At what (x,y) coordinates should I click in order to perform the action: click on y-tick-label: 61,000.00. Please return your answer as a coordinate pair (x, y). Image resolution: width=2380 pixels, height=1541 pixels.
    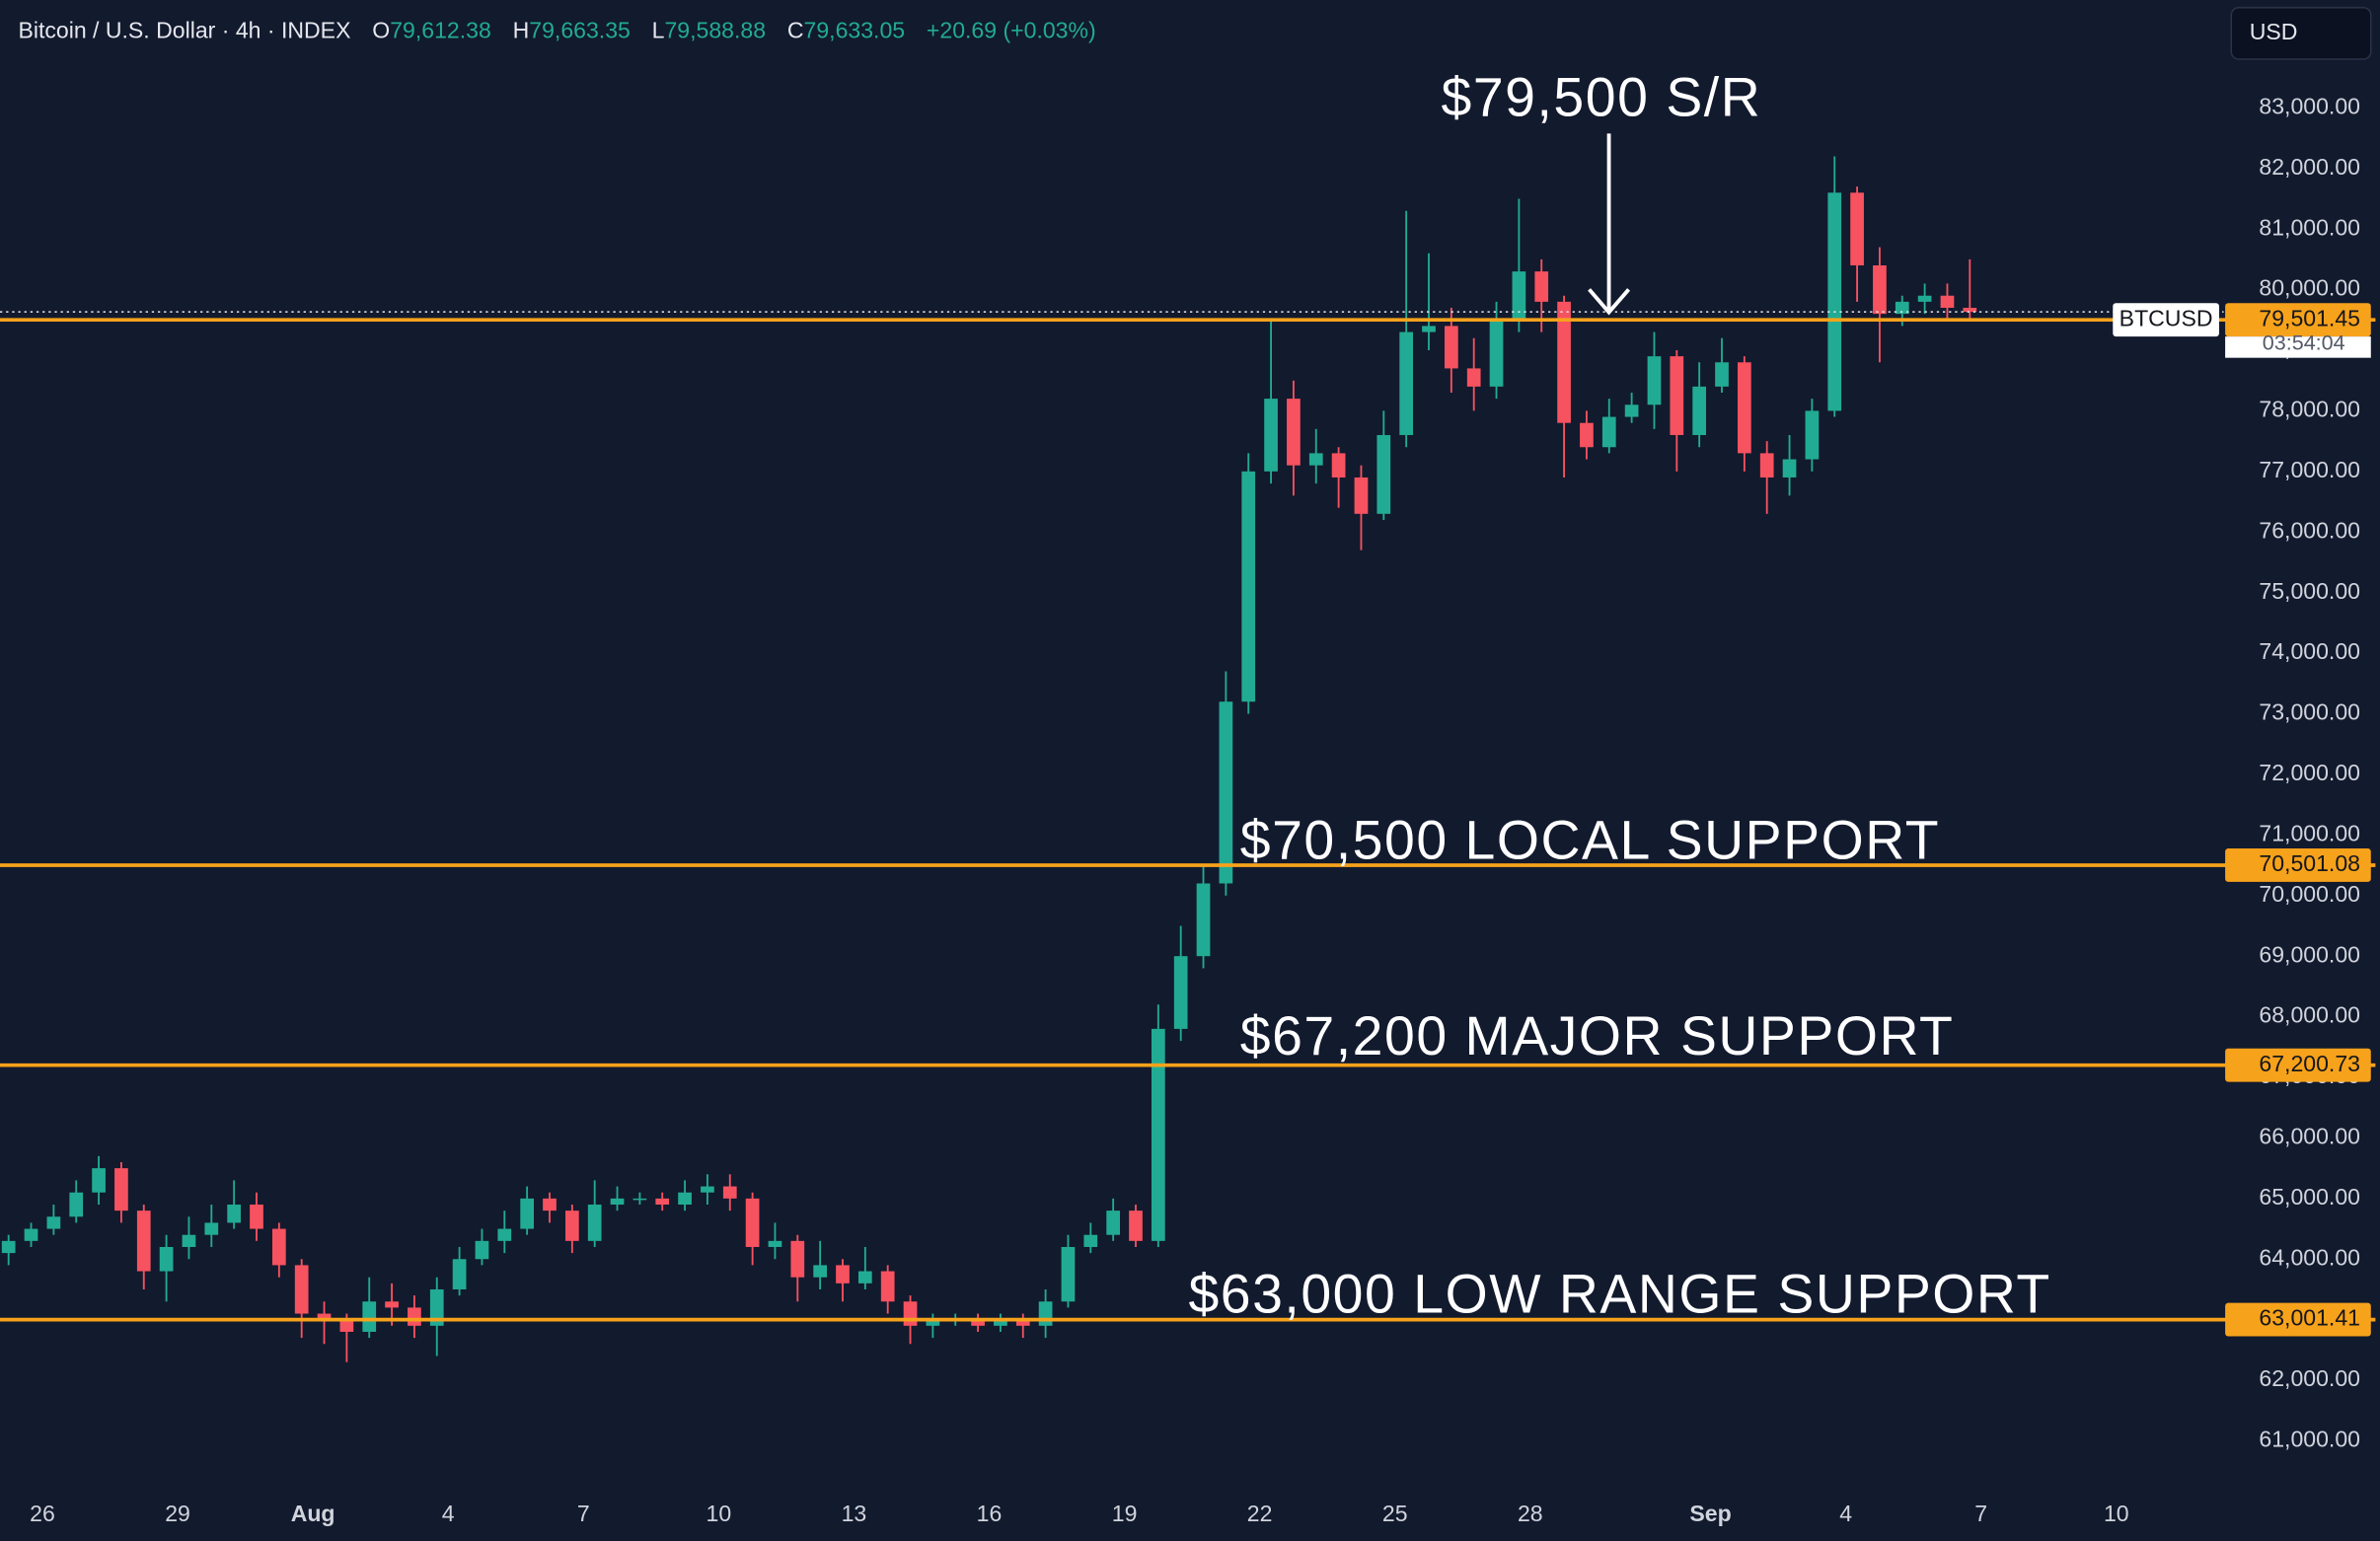
    Looking at the image, I should click on (2309, 1440).